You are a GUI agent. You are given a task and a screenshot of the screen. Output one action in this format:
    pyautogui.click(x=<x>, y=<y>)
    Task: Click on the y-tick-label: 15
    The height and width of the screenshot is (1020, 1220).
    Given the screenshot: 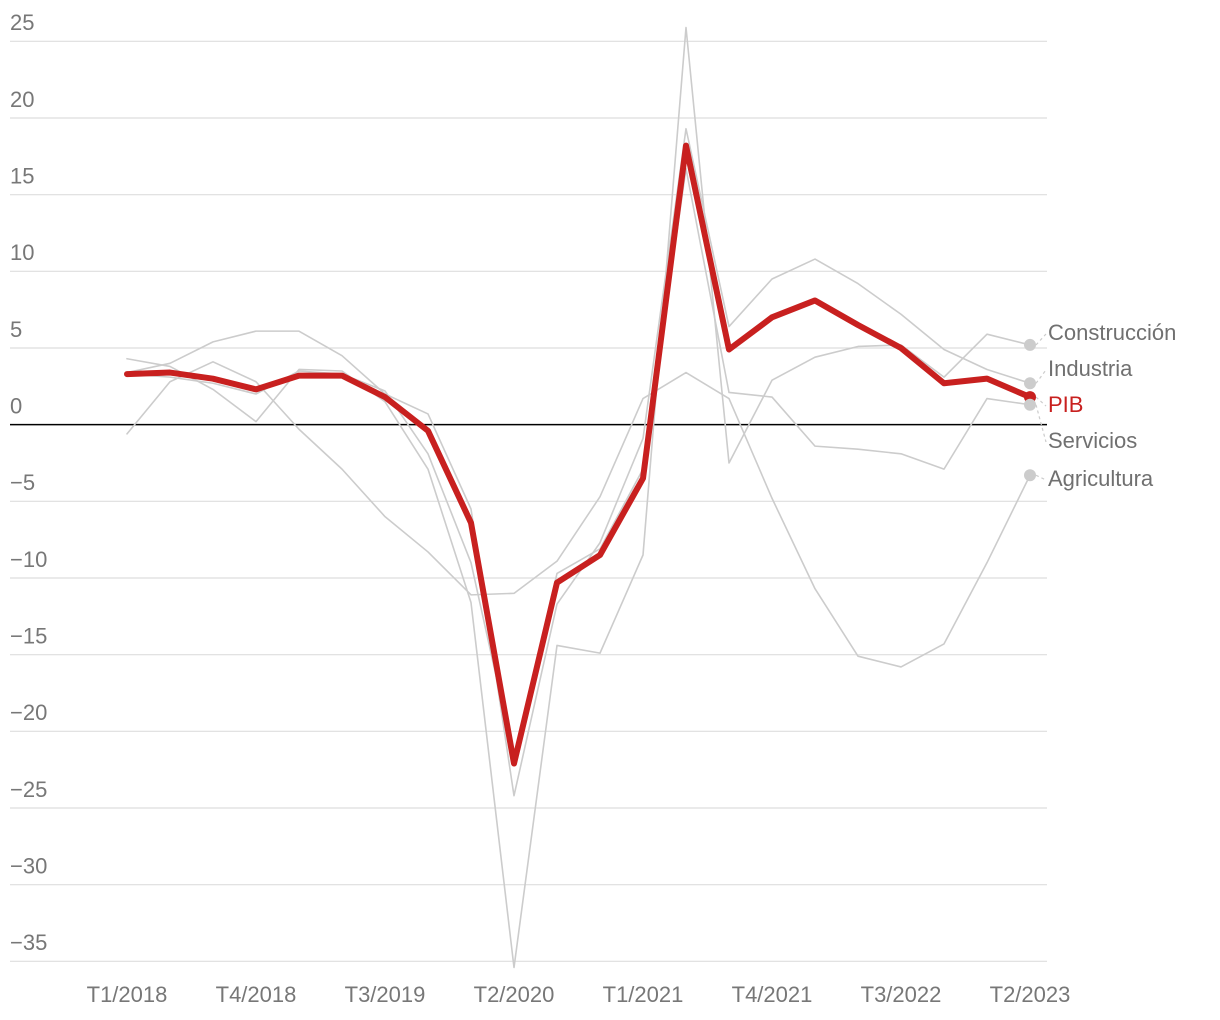 What is the action you would take?
    pyautogui.click(x=22, y=175)
    